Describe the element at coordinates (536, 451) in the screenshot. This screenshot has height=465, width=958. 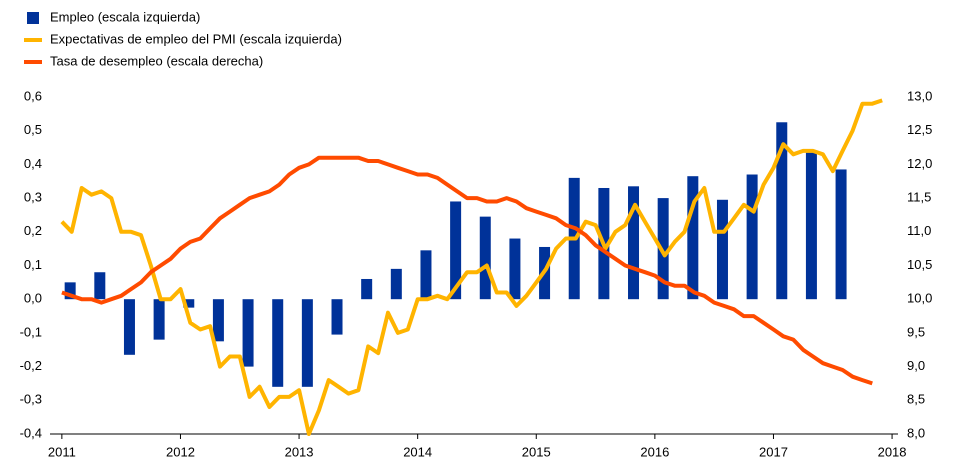
I see `x-tick-label: 2015` at that location.